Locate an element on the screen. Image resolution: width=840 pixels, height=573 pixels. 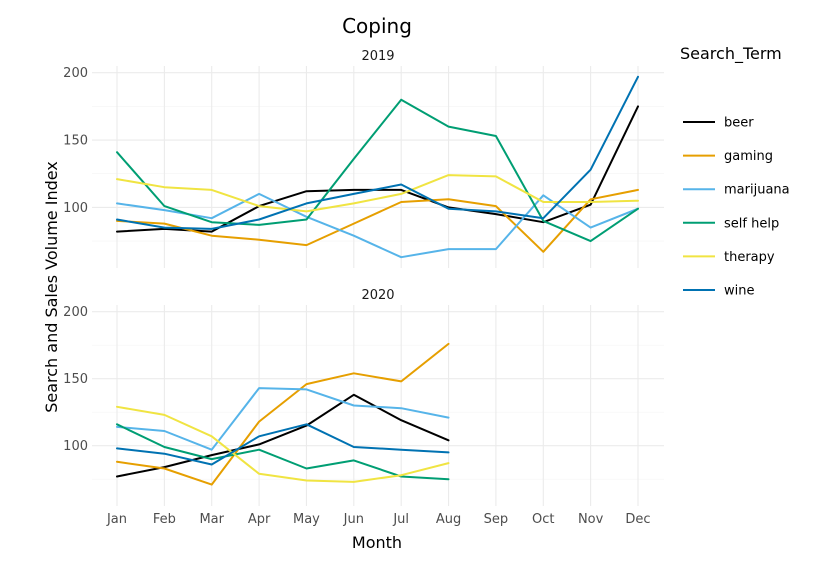
series-line-wine is located at coordinates (283, 444).